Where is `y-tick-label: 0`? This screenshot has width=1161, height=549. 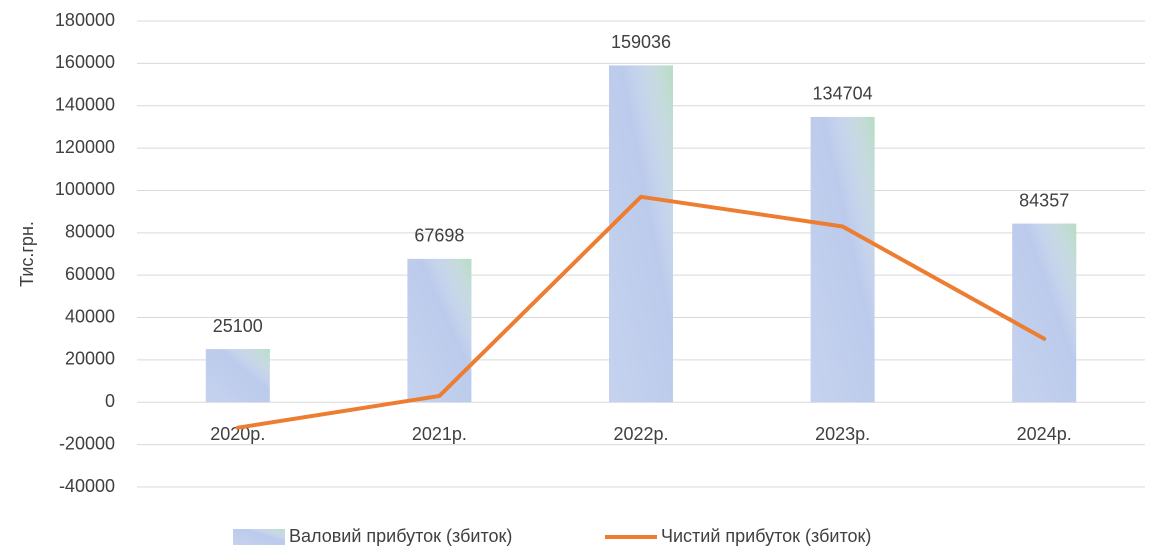
y-tick-label: 0 is located at coordinates (110, 401).